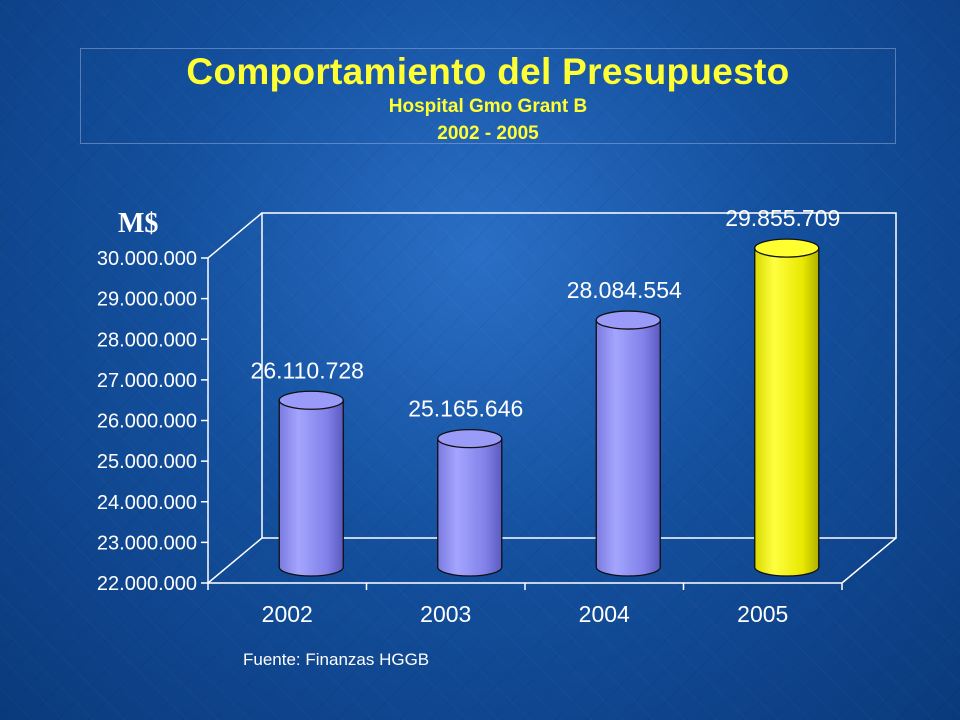 The height and width of the screenshot is (720, 960). Describe the element at coordinates (147, 300) in the screenshot. I see `y-tick-label: 29.000.000` at that location.